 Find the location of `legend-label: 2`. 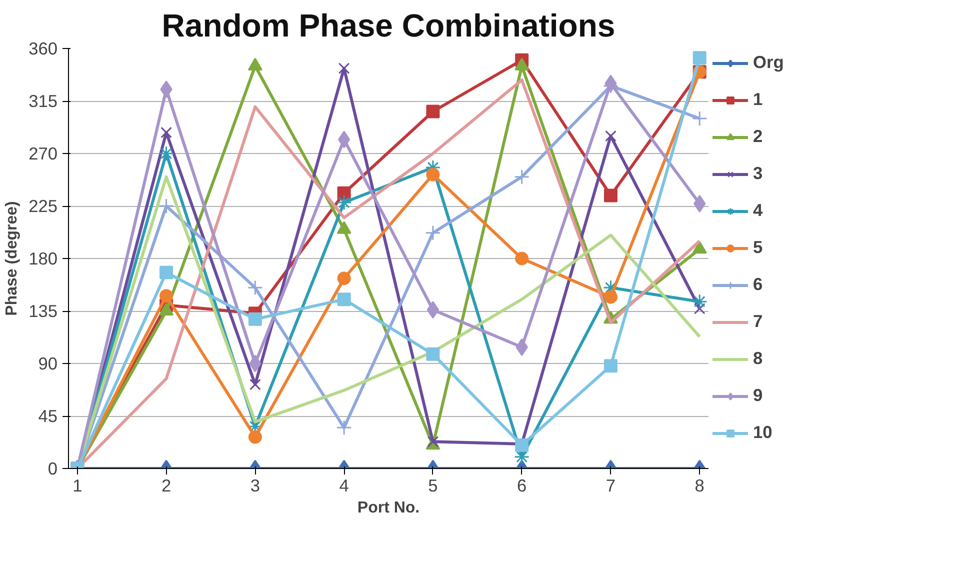

legend-label: 2 is located at coordinates (758, 136).